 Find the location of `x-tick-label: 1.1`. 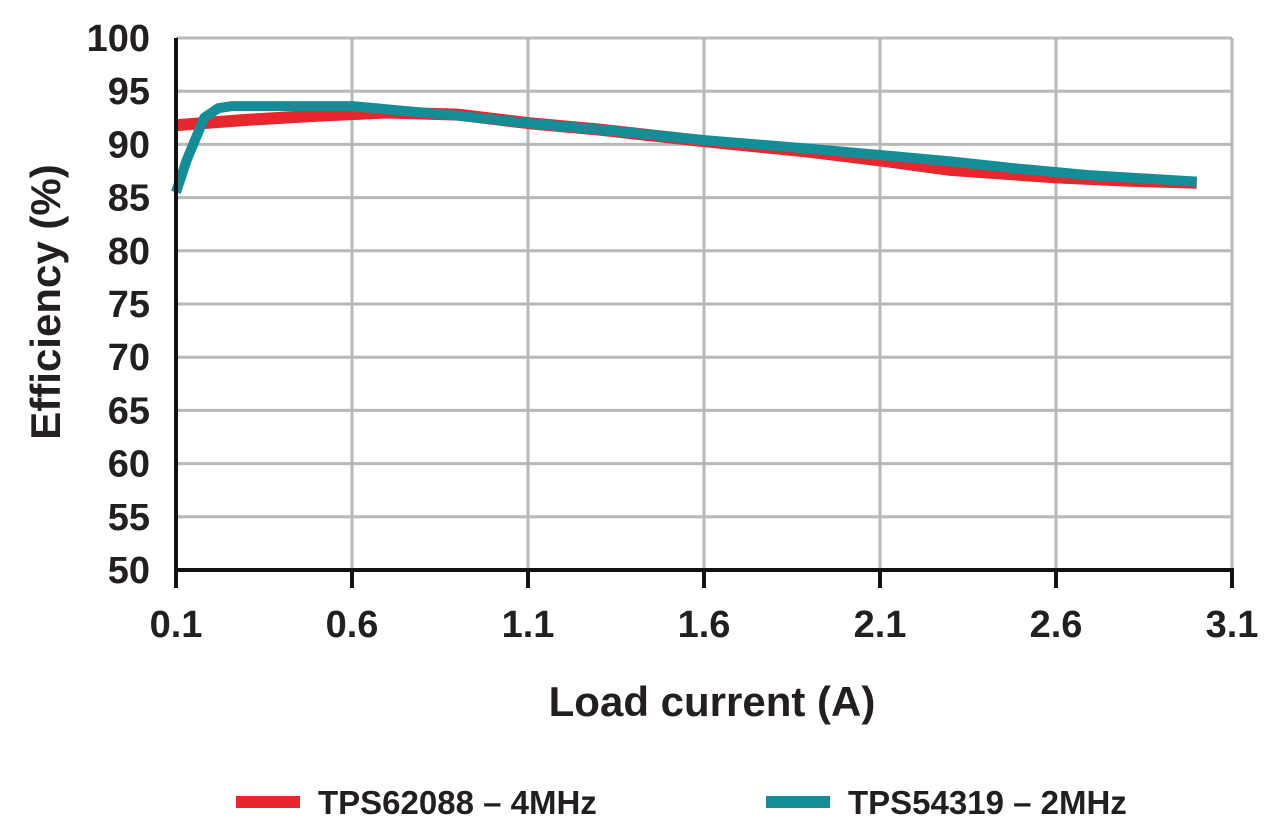

x-tick-label: 1.1 is located at coordinates (528, 625).